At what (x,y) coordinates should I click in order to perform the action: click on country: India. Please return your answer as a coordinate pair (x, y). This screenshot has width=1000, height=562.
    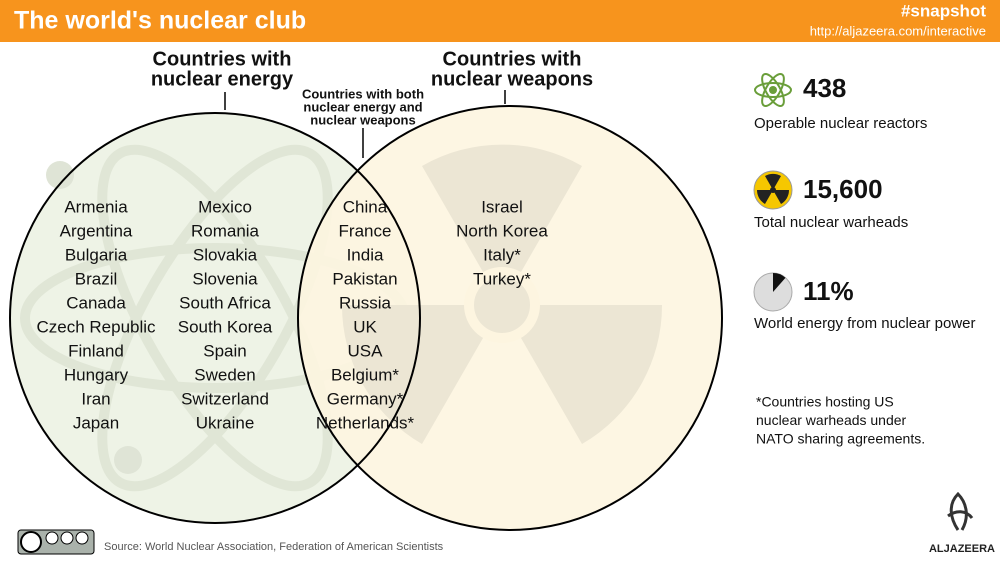
    Looking at the image, I should click on (365, 254).